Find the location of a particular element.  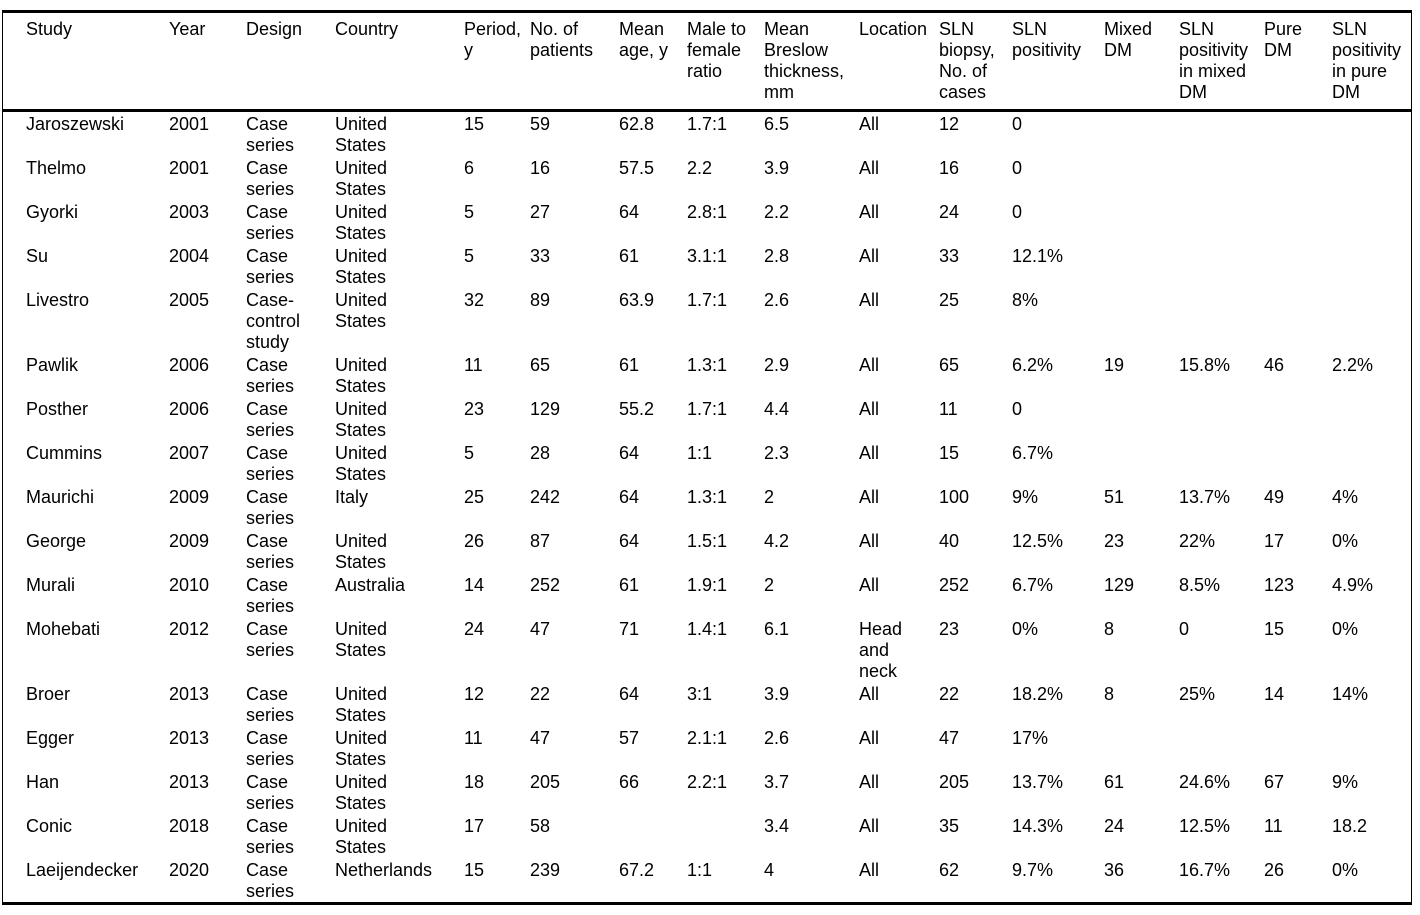

cell-no-of-patients: 205 is located at coordinates (545, 782).